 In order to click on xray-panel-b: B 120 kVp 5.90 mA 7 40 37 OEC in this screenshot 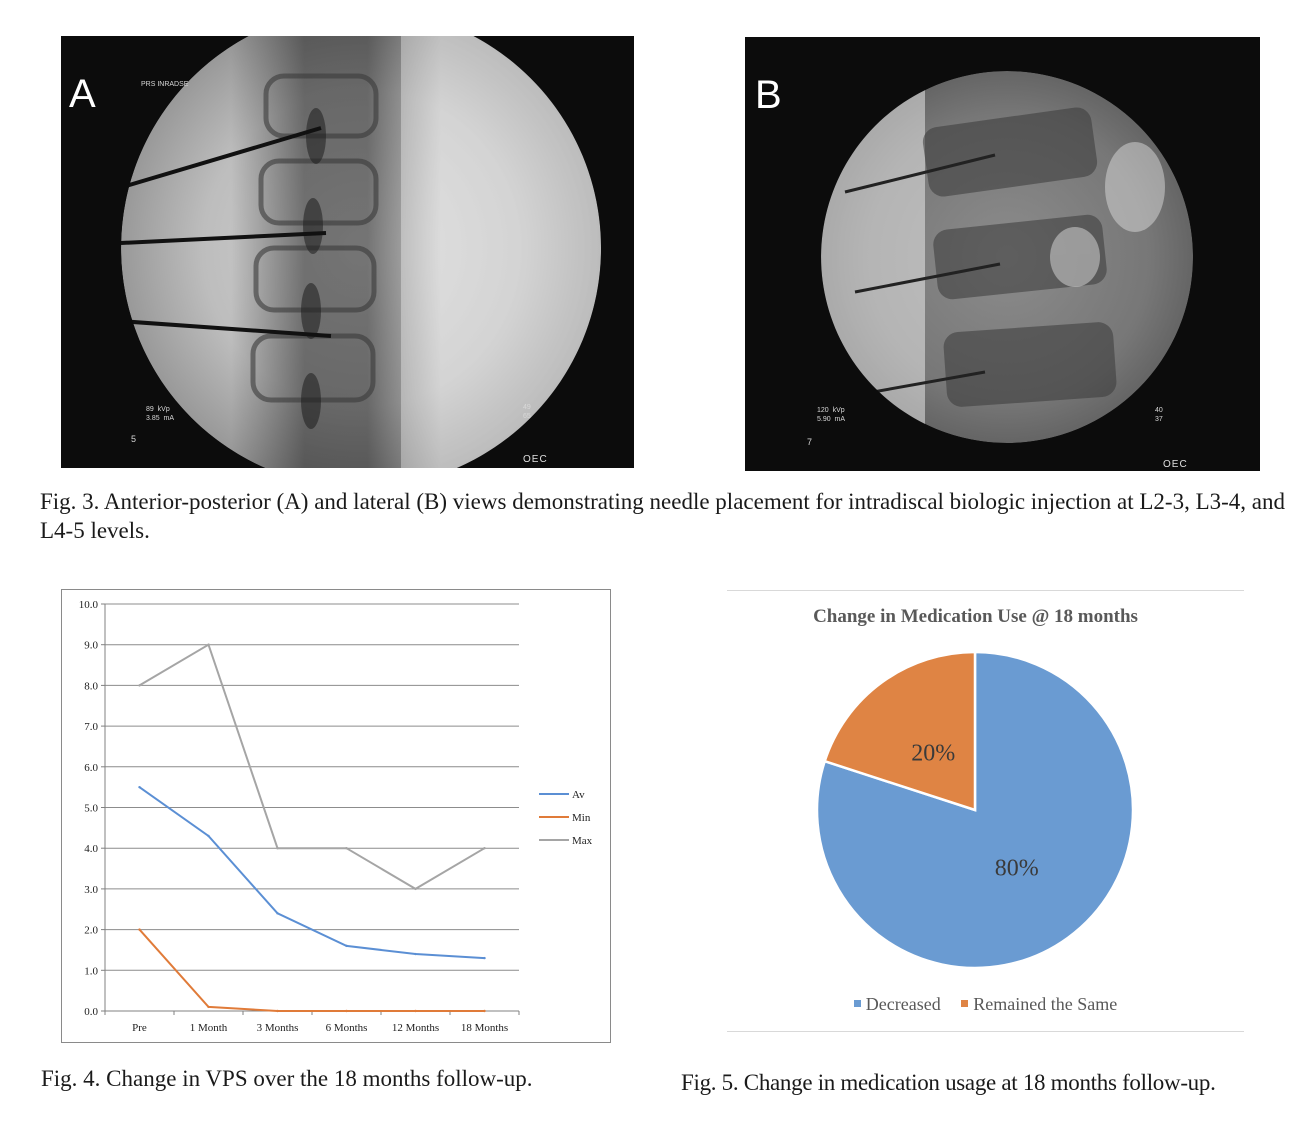, I will do `click(1002, 254)`.